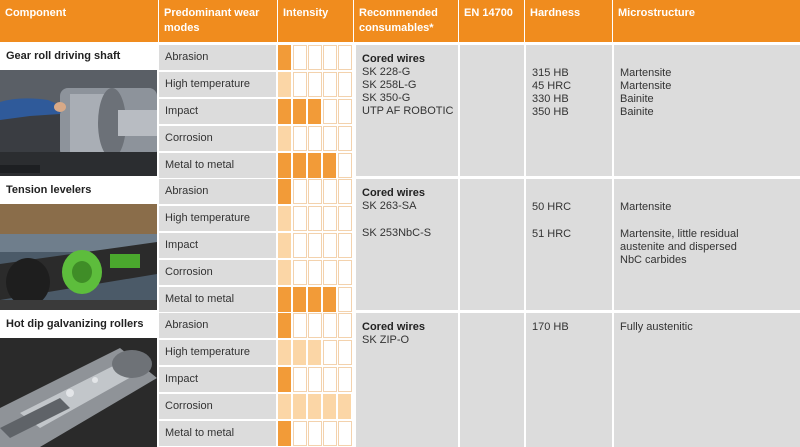 The height and width of the screenshot is (447, 800). I want to click on microstructure-value: Martensite, little residual, so click(679, 234).